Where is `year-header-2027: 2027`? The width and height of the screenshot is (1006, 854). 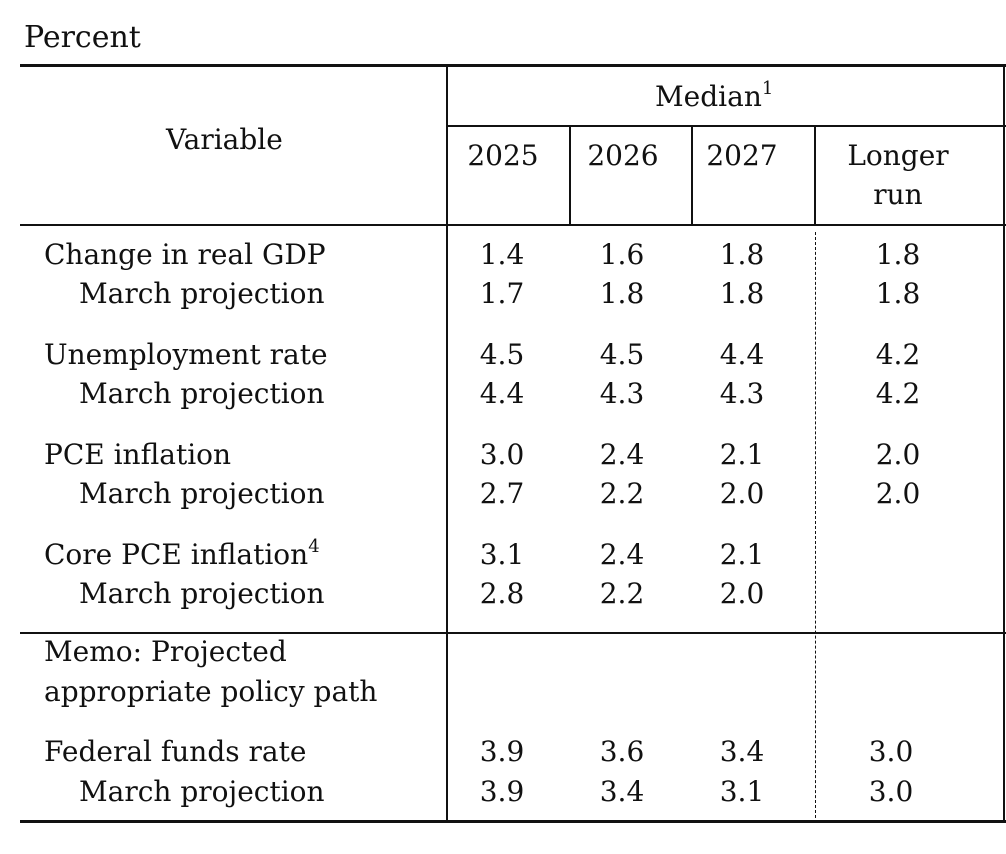
year-header-2027: 2027 is located at coordinates (742, 155).